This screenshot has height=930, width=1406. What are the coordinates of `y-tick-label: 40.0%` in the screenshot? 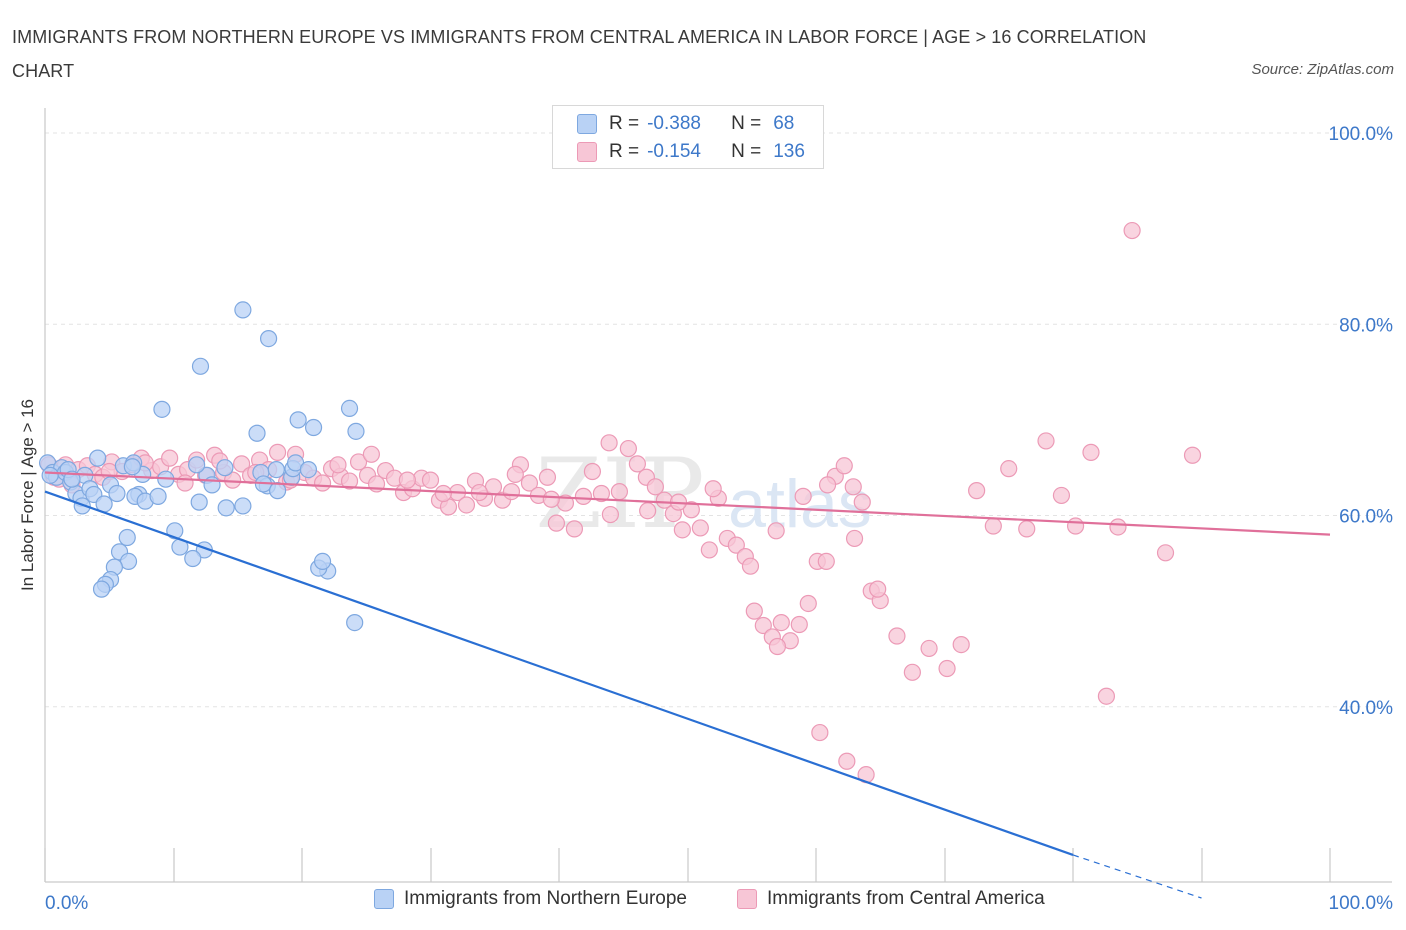 It's located at (1366, 708).